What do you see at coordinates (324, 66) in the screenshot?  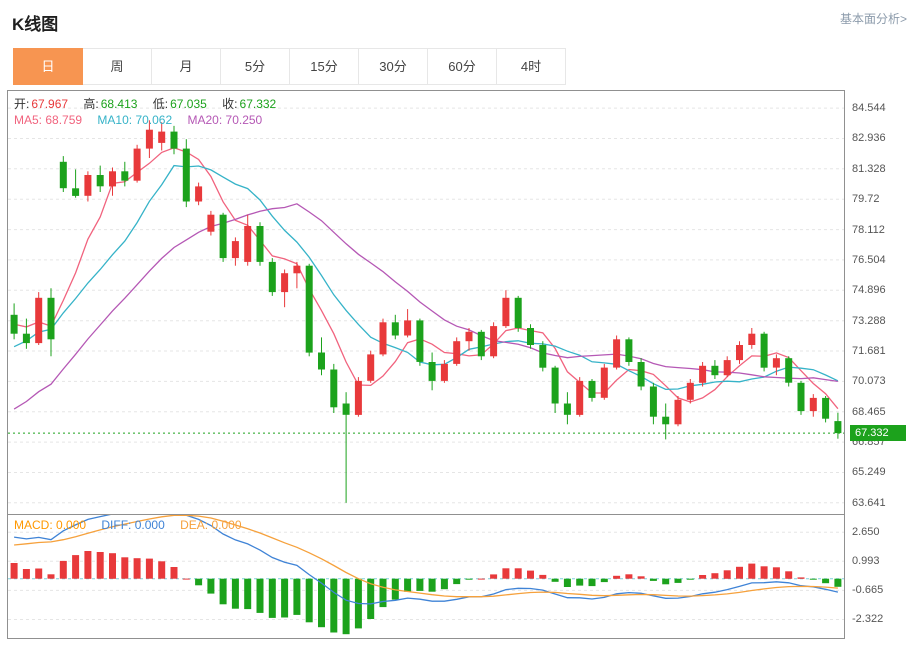 I see `tab-15min: 15分` at bounding box center [324, 66].